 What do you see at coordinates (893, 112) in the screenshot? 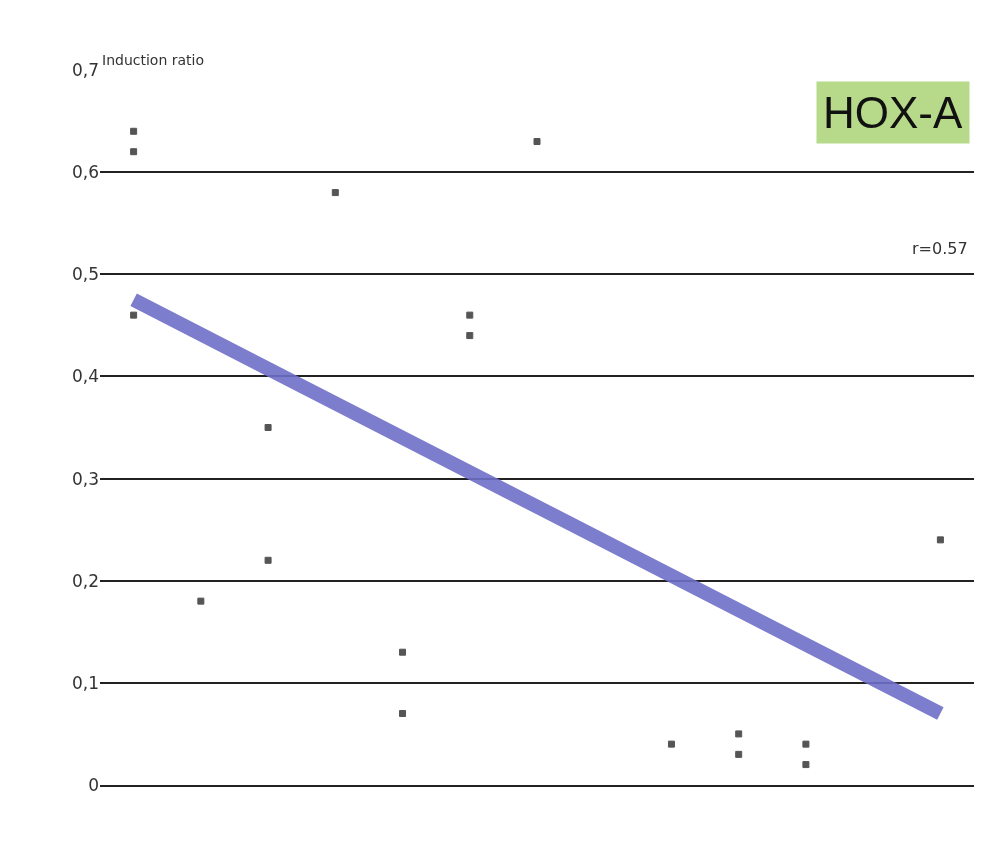
I see `annotation: HOX-A` at bounding box center [893, 112].